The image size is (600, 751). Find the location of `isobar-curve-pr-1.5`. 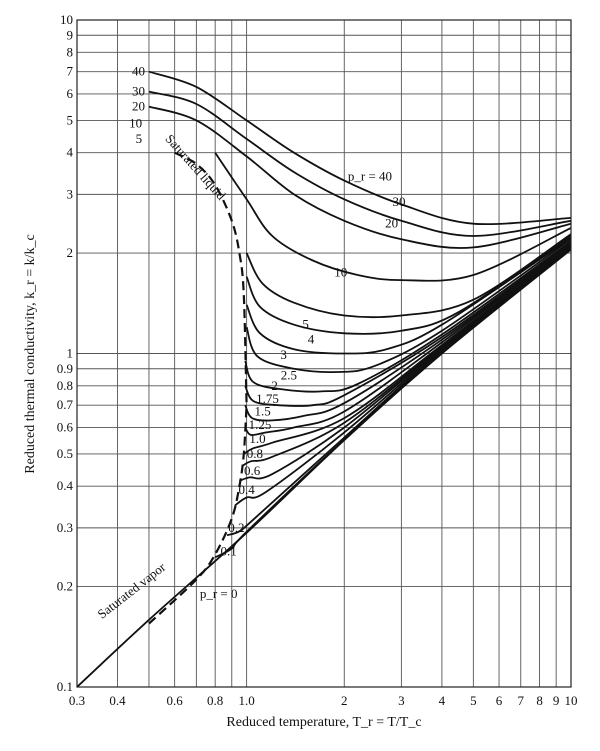

isobar-curve-pr-1.5 is located at coordinates (408, 332).